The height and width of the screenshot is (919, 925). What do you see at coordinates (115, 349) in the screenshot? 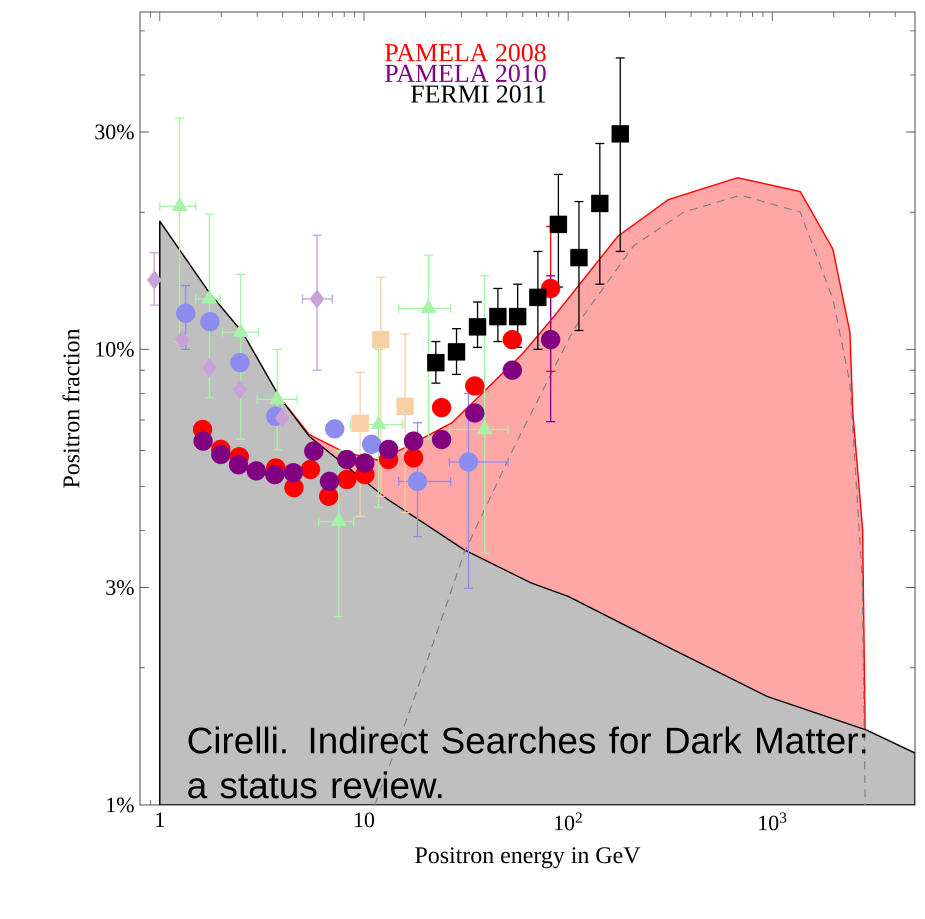
I see `y-tick-label: 10%` at bounding box center [115, 349].